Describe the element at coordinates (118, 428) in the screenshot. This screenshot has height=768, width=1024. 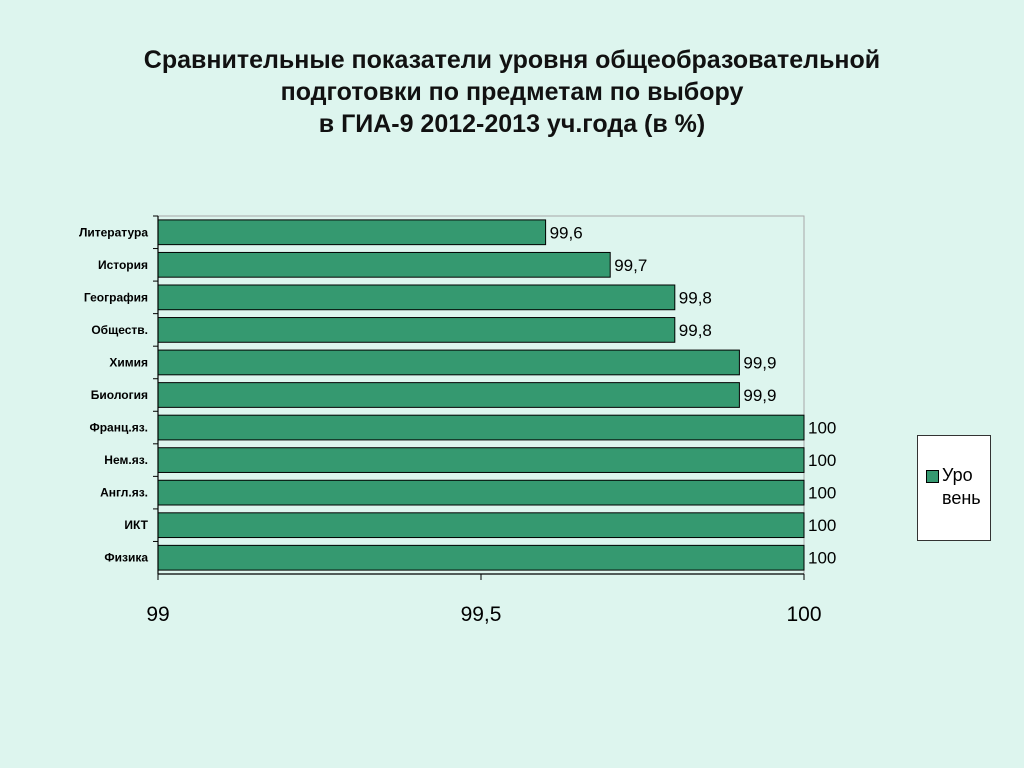
I see `category-label-7: Франц.яз.` at that location.